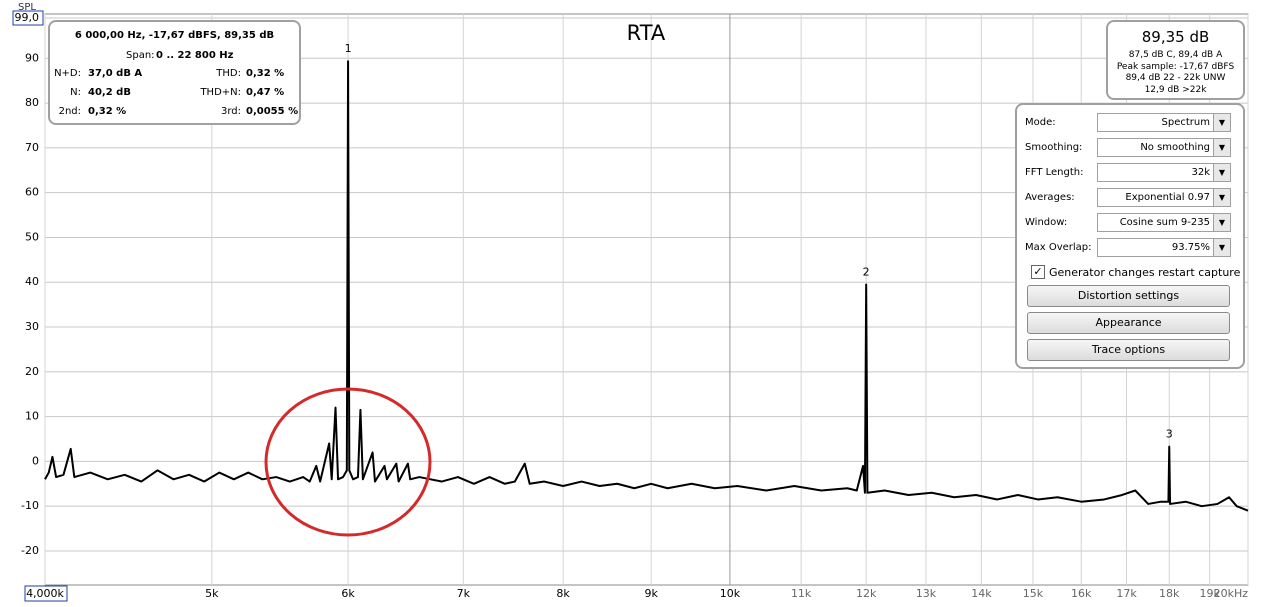 Image resolution: width=1270 pixels, height=607 pixels. What do you see at coordinates (348, 462) in the screenshot?
I see `highlight-circle` at bounding box center [348, 462].